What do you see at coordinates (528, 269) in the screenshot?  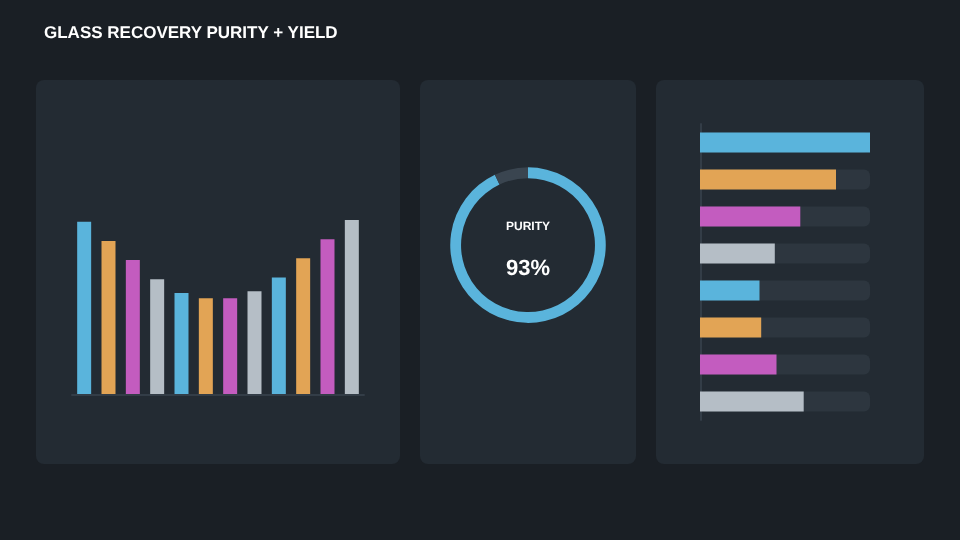 I see `data-label: 93%` at bounding box center [528, 269].